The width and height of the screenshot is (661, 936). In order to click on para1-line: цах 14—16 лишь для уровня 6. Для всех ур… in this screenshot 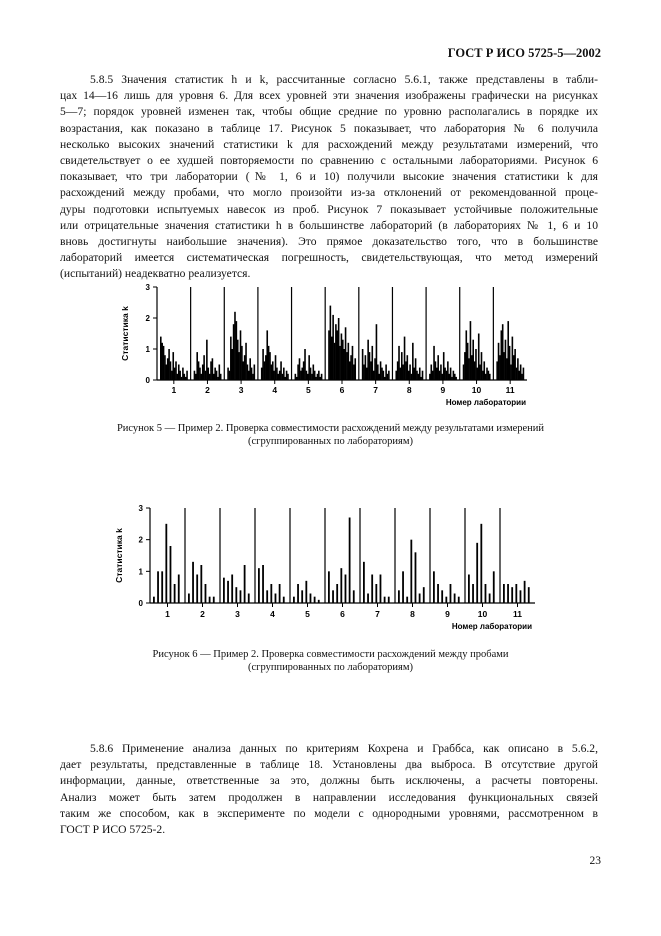, I will do `click(329, 96)`.